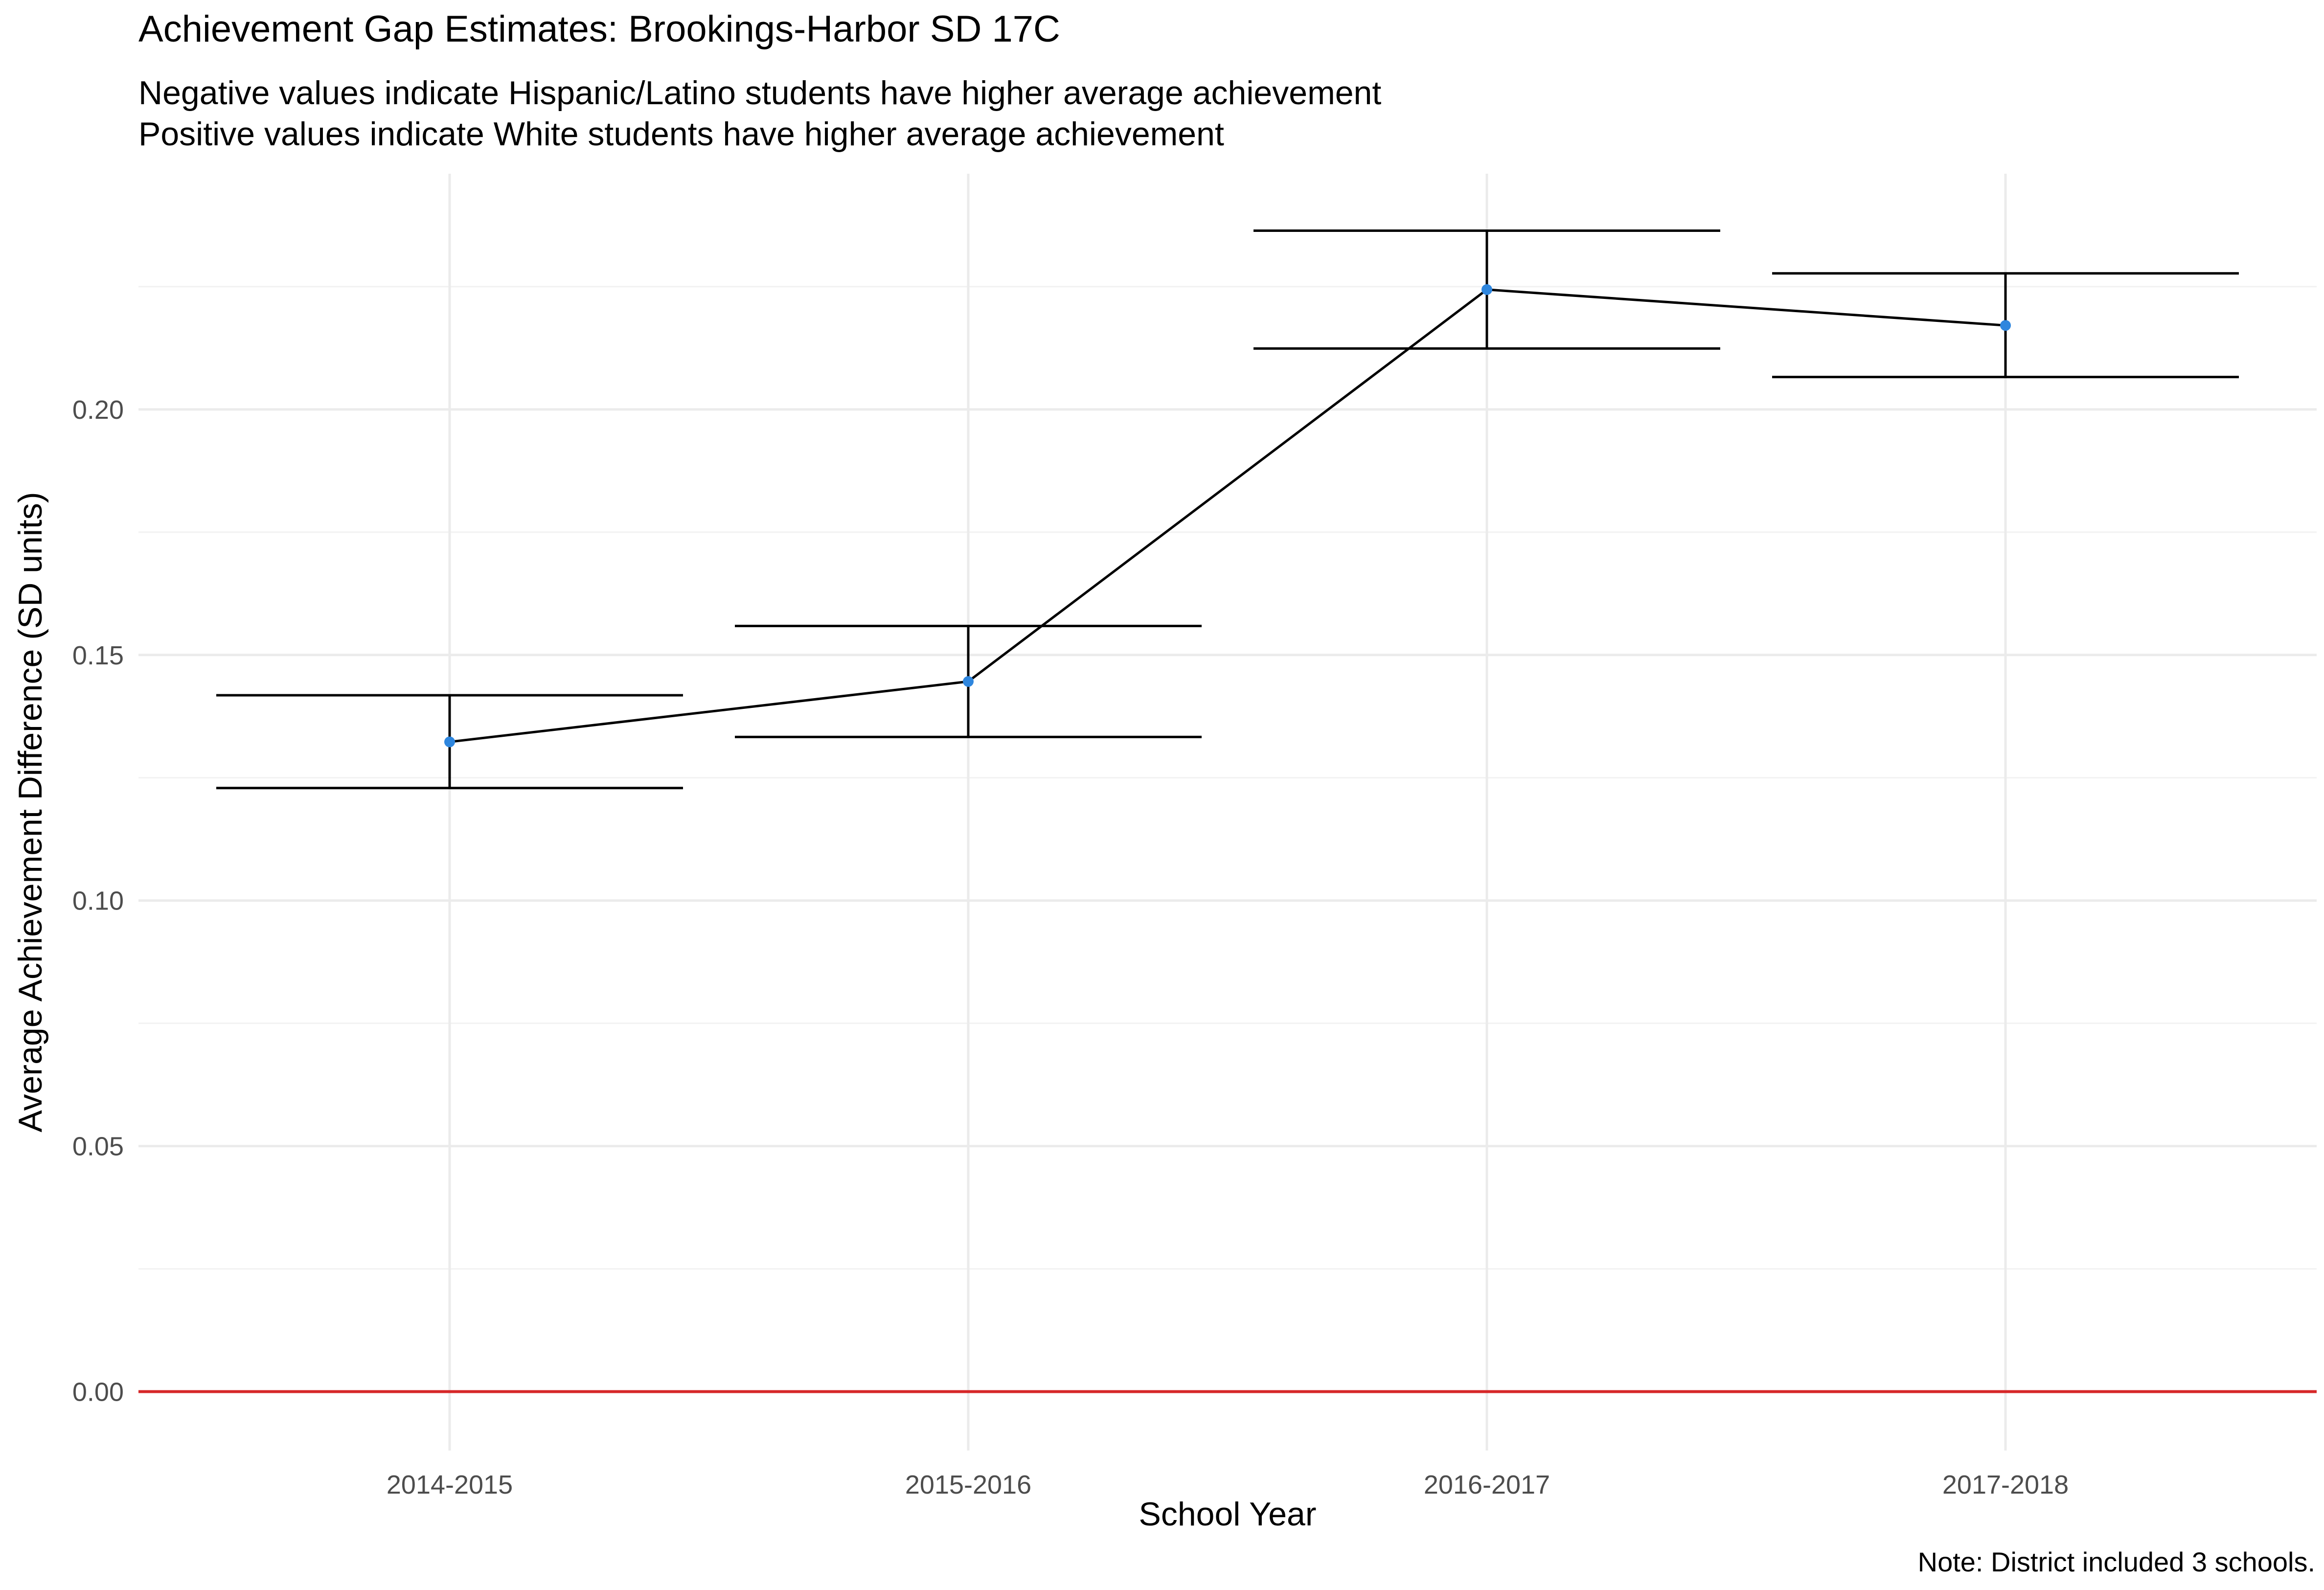 The width and height of the screenshot is (2324, 1590). What do you see at coordinates (98, 1146) in the screenshot?
I see `y-tick-label: 0.05` at bounding box center [98, 1146].